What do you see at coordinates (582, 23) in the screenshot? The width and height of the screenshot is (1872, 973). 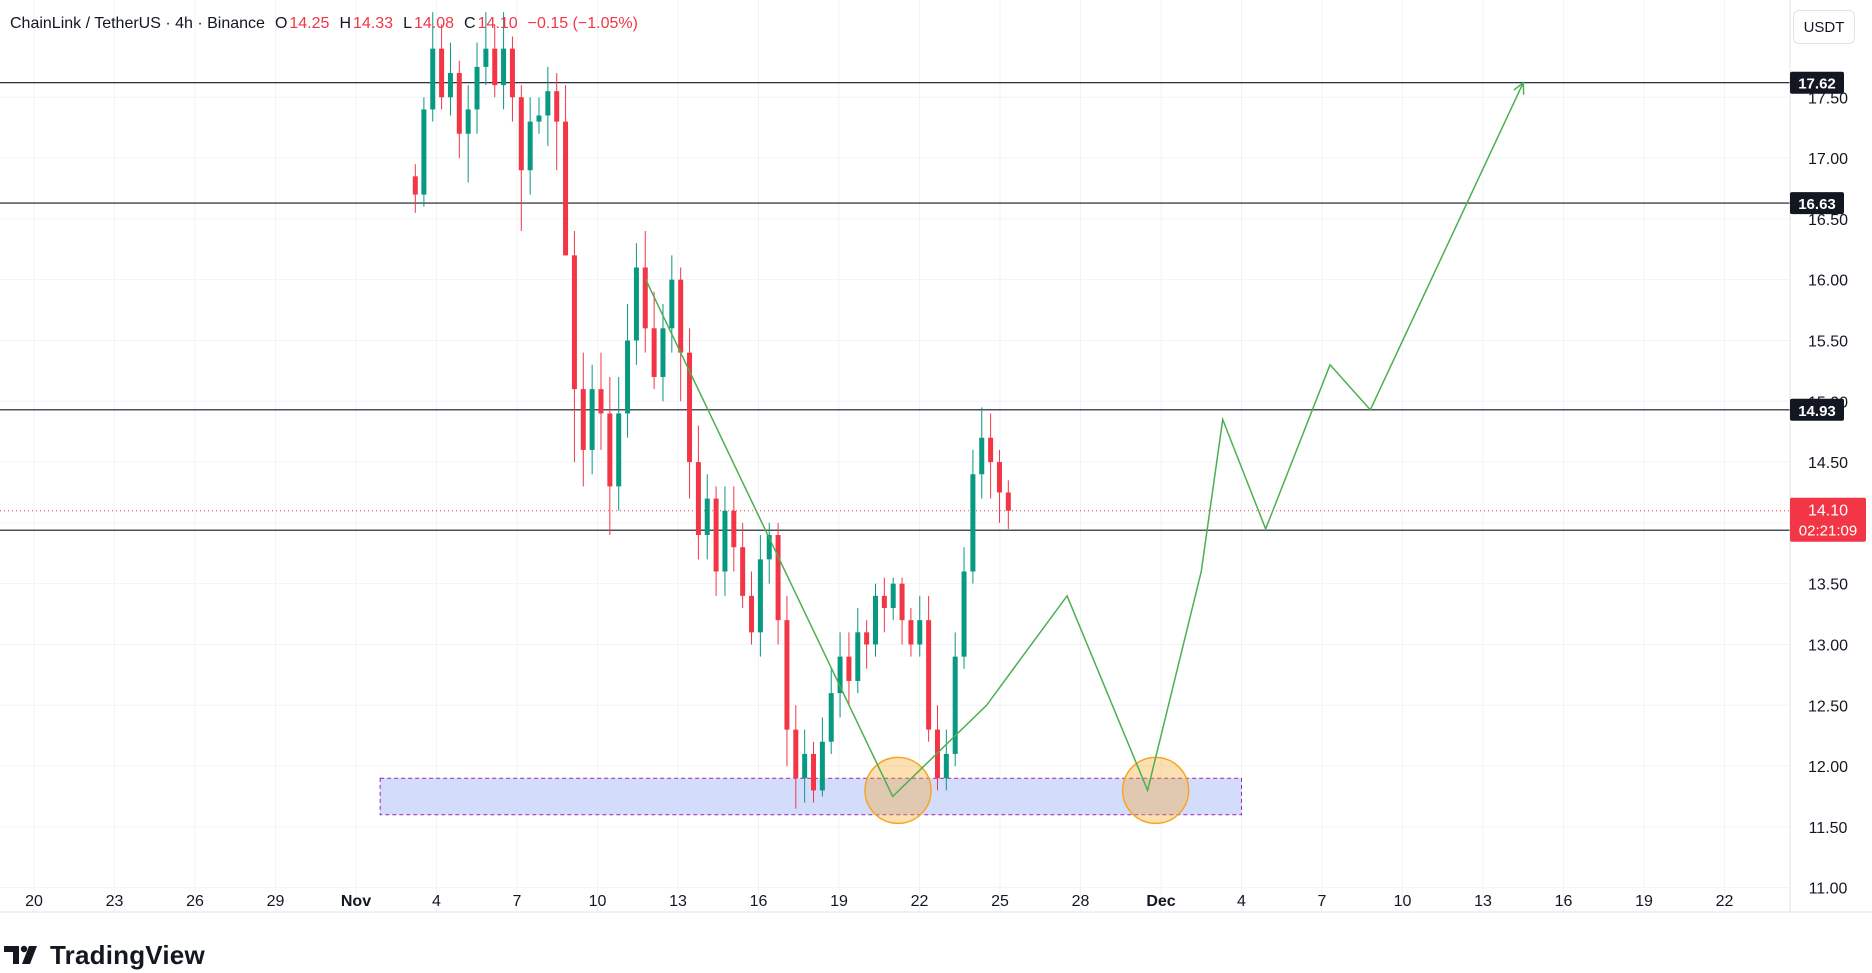 I see `change-value: −0.15 (−1.05%)` at bounding box center [582, 23].